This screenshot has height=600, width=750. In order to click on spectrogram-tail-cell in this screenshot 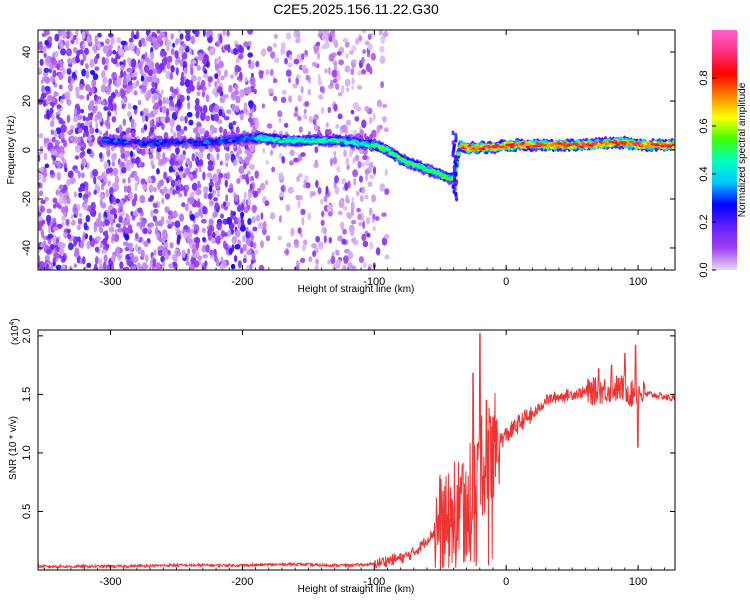, I will do `click(455, 157)`.